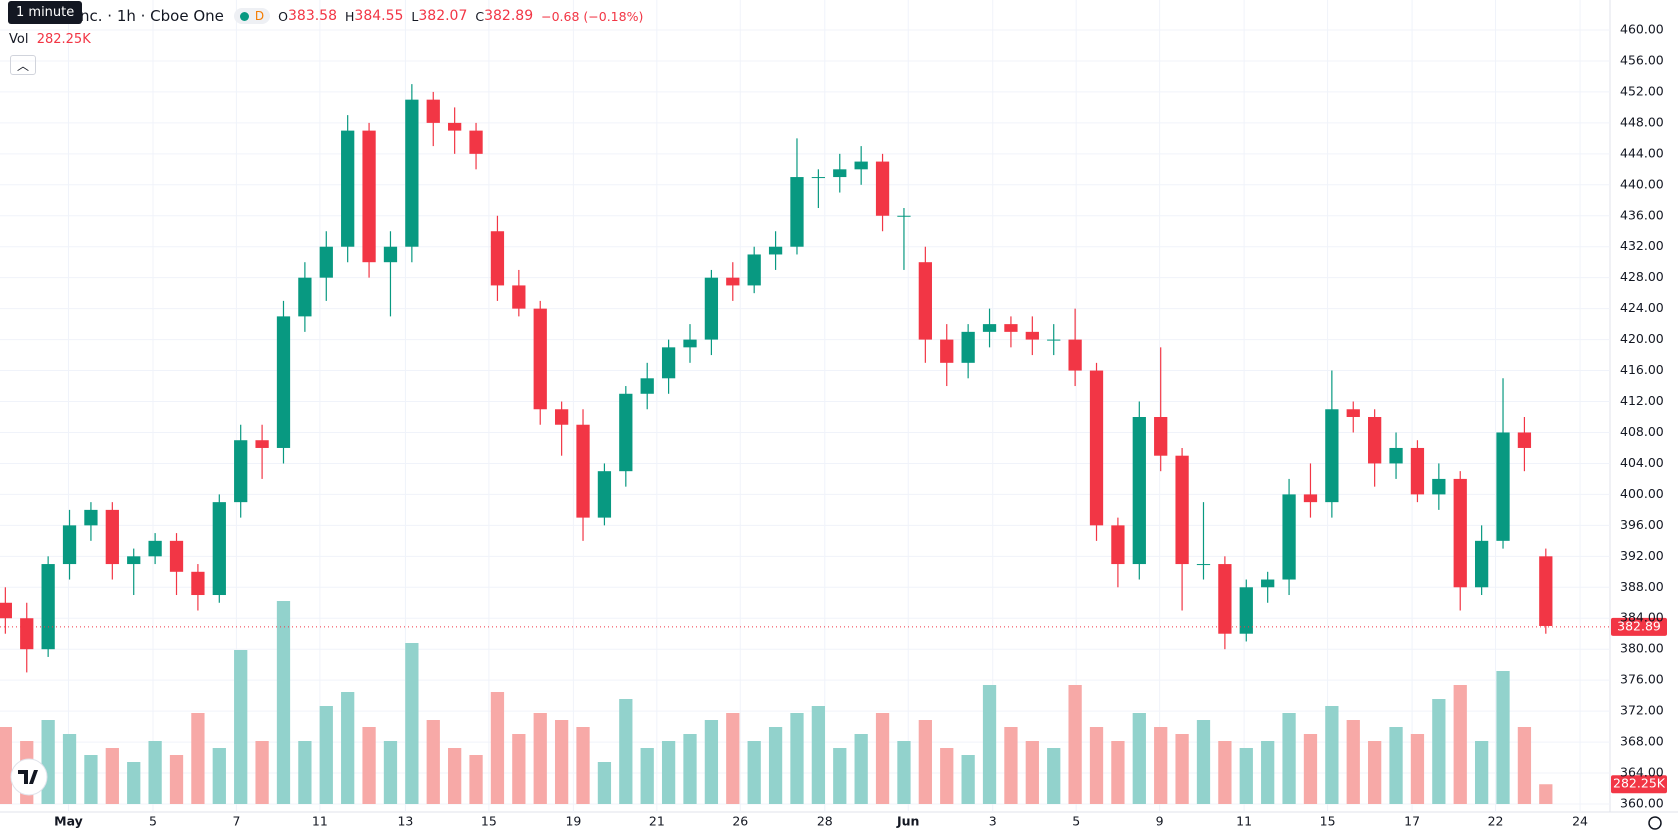 Image resolution: width=1678 pixels, height=835 pixels. I want to click on vol-value: 282.25K, so click(63, 39).